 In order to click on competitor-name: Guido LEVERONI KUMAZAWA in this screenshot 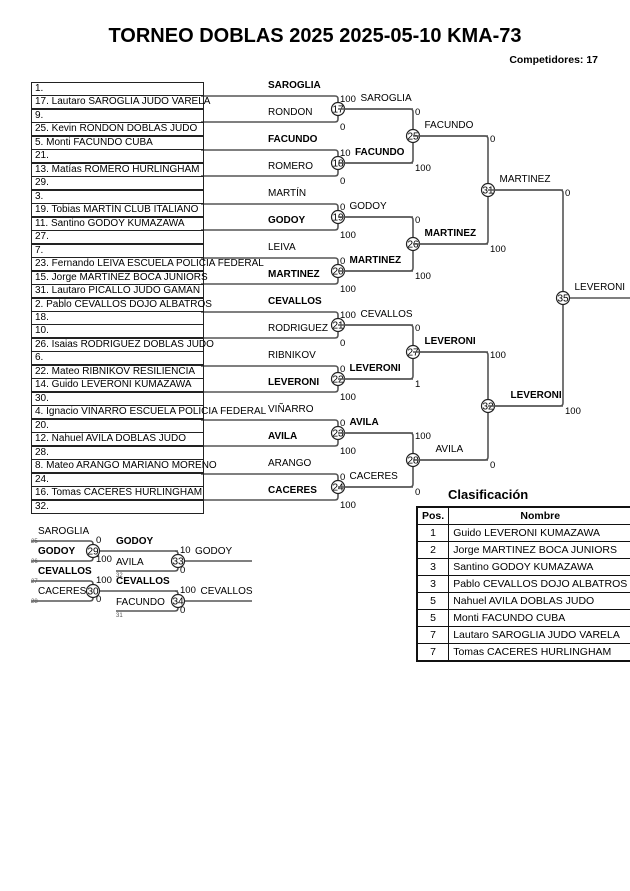, I will do `click(539, 533)`.